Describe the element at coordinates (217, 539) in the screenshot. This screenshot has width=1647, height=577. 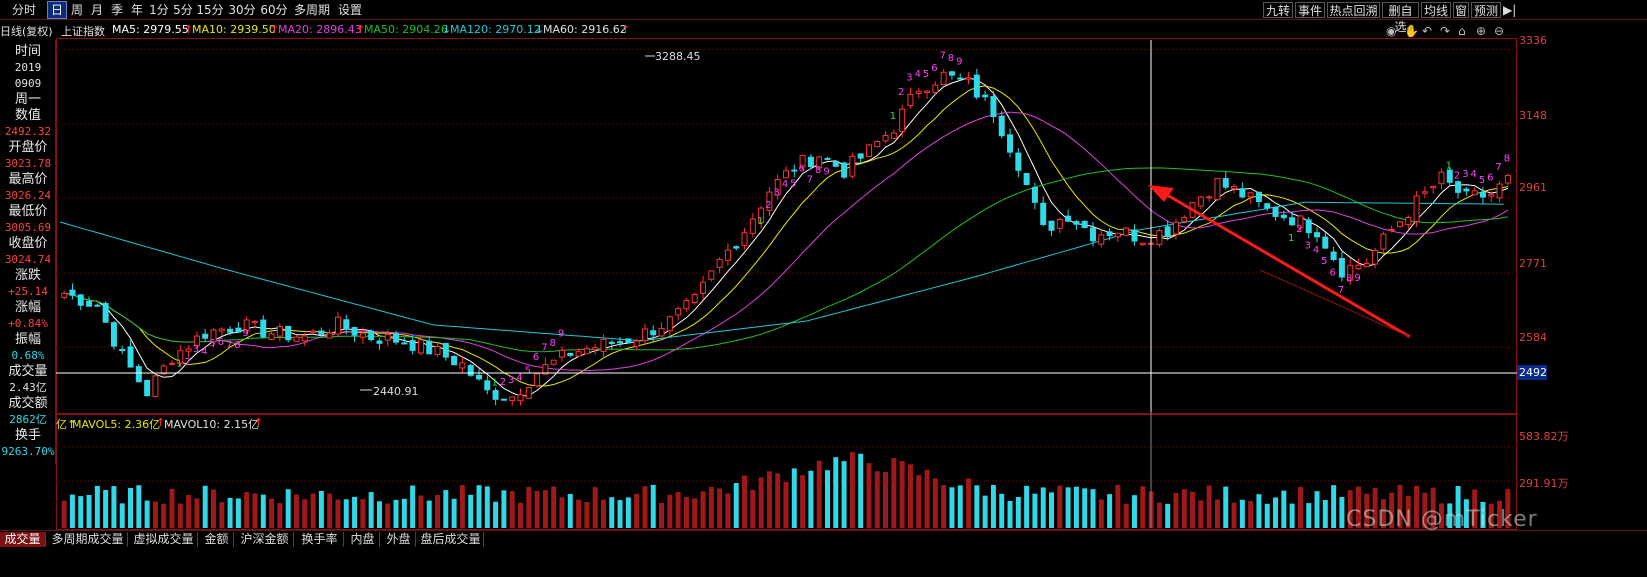
I see `tab-amount: 金额` at that location.